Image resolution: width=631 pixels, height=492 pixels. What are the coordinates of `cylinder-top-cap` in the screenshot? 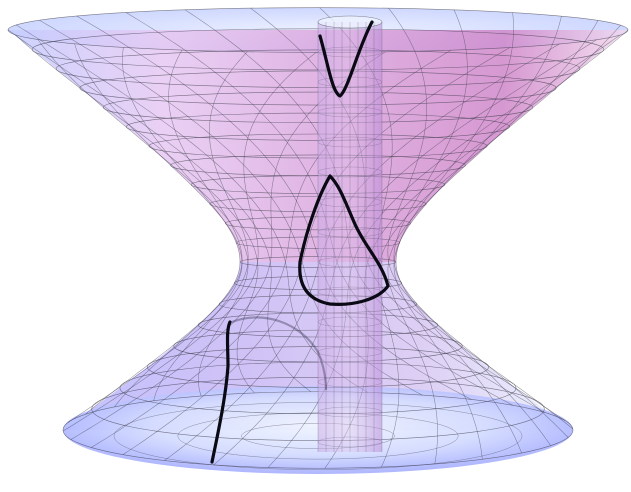 It's located at (350, 22).